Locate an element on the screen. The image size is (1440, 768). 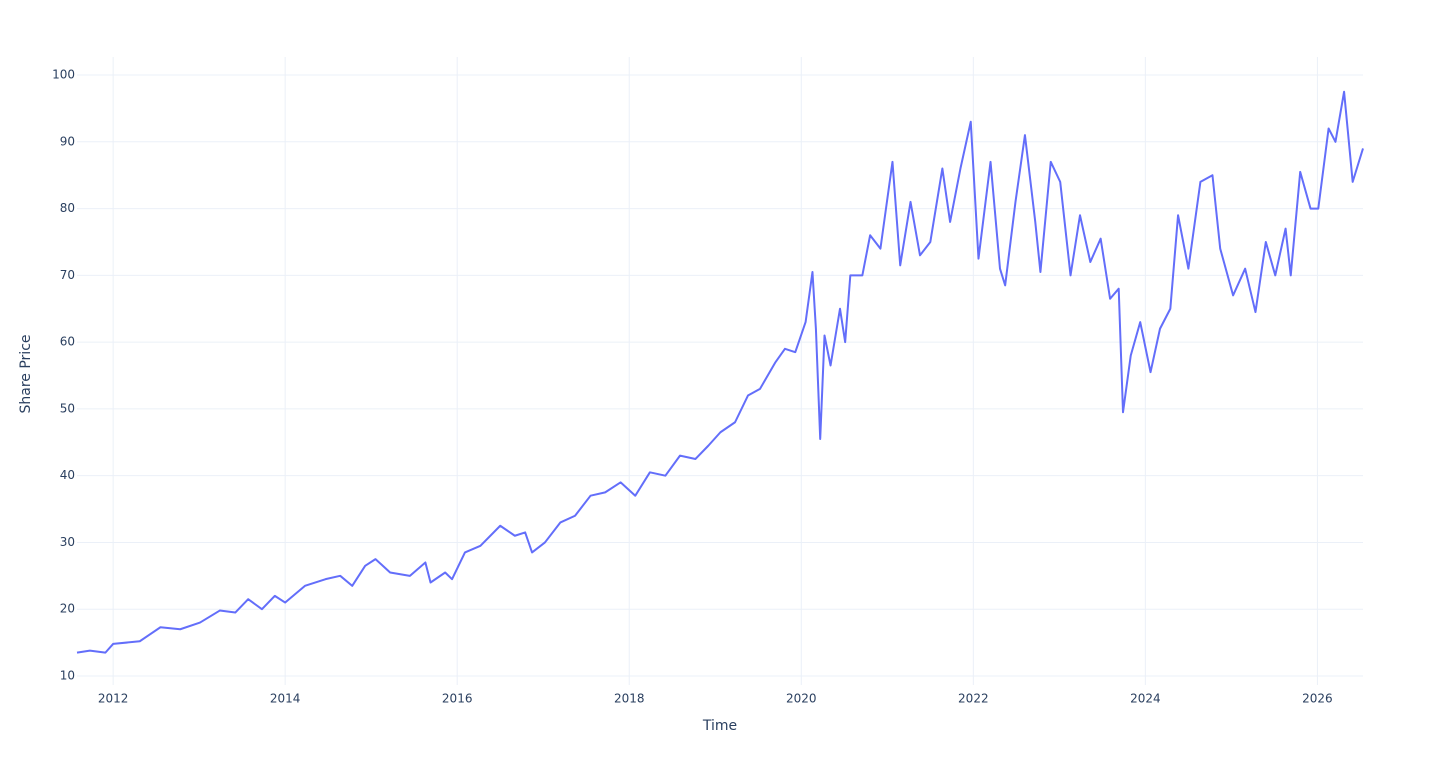
x-tick-label: 2016 is located at coordinates (457, 699).